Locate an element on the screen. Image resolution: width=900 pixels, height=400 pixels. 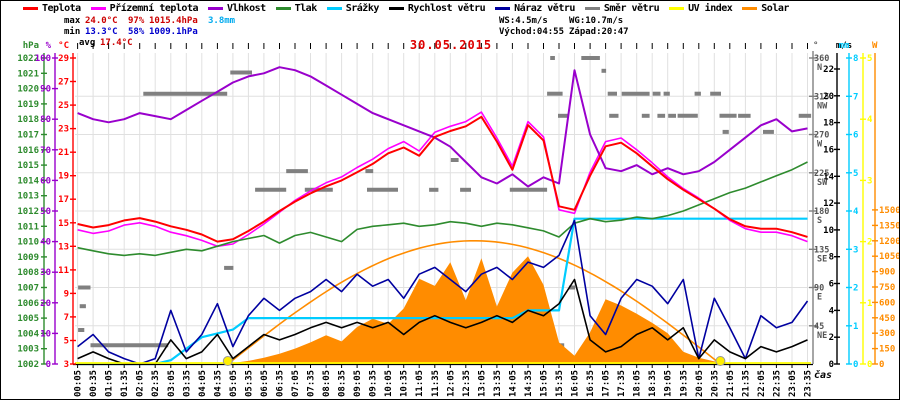
svg-text: 22 is located at coordinates (828, 70).